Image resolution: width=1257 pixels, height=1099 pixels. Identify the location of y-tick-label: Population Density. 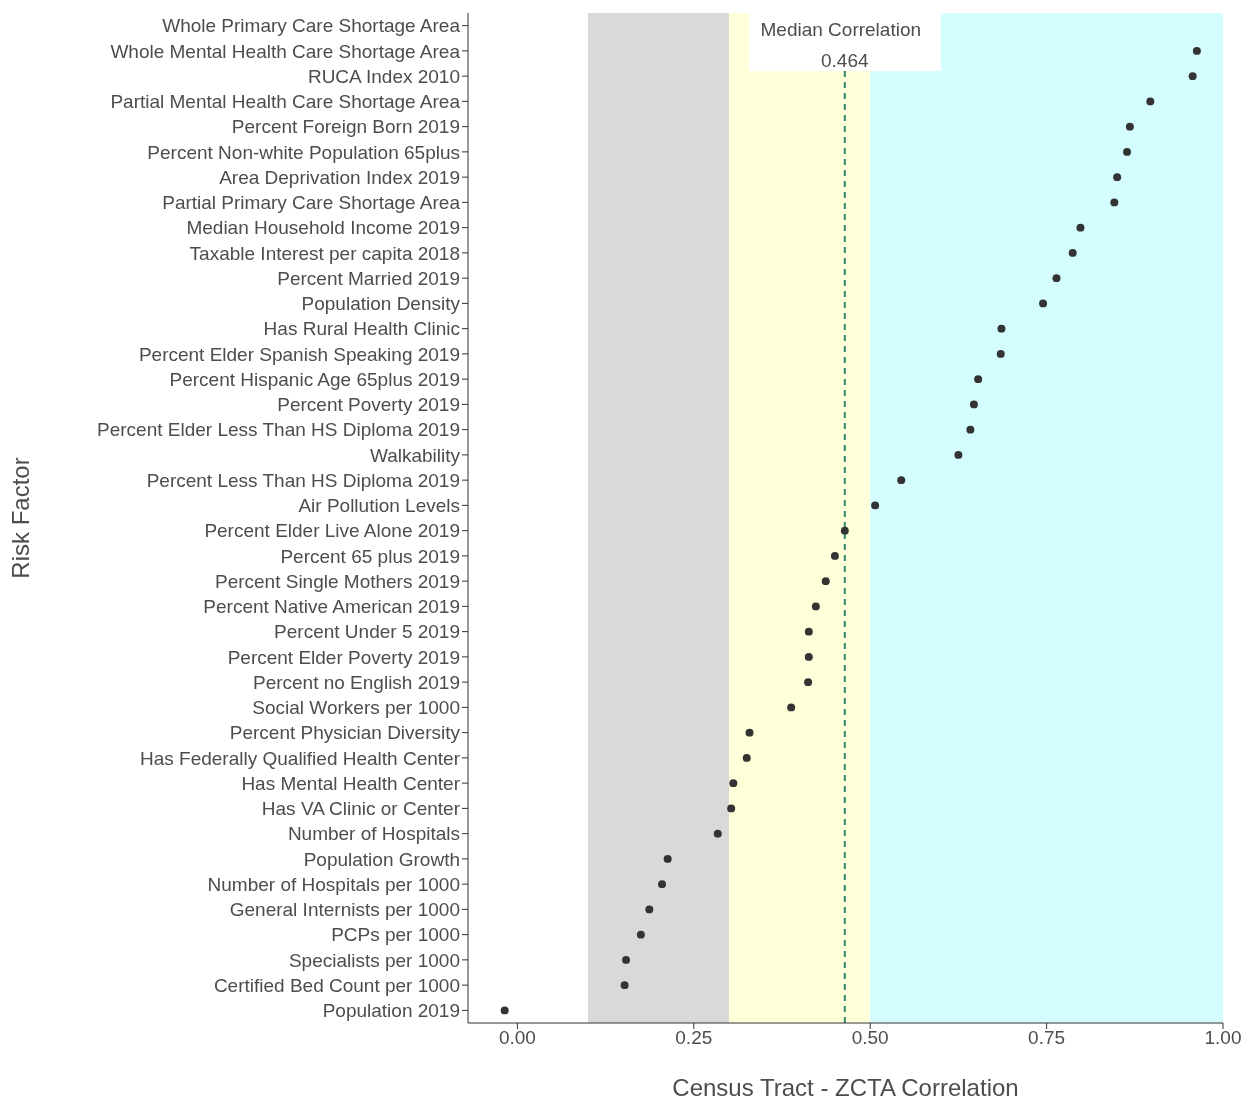
(381, 304).